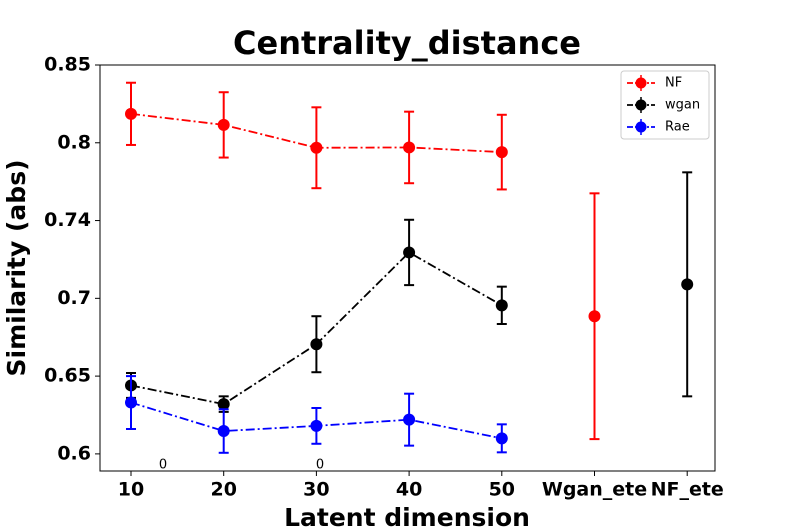  What do you see at coordinates (131, 490) in the screenshot?
I see `x-tick-label: 10` at bounding box center [131, 490].